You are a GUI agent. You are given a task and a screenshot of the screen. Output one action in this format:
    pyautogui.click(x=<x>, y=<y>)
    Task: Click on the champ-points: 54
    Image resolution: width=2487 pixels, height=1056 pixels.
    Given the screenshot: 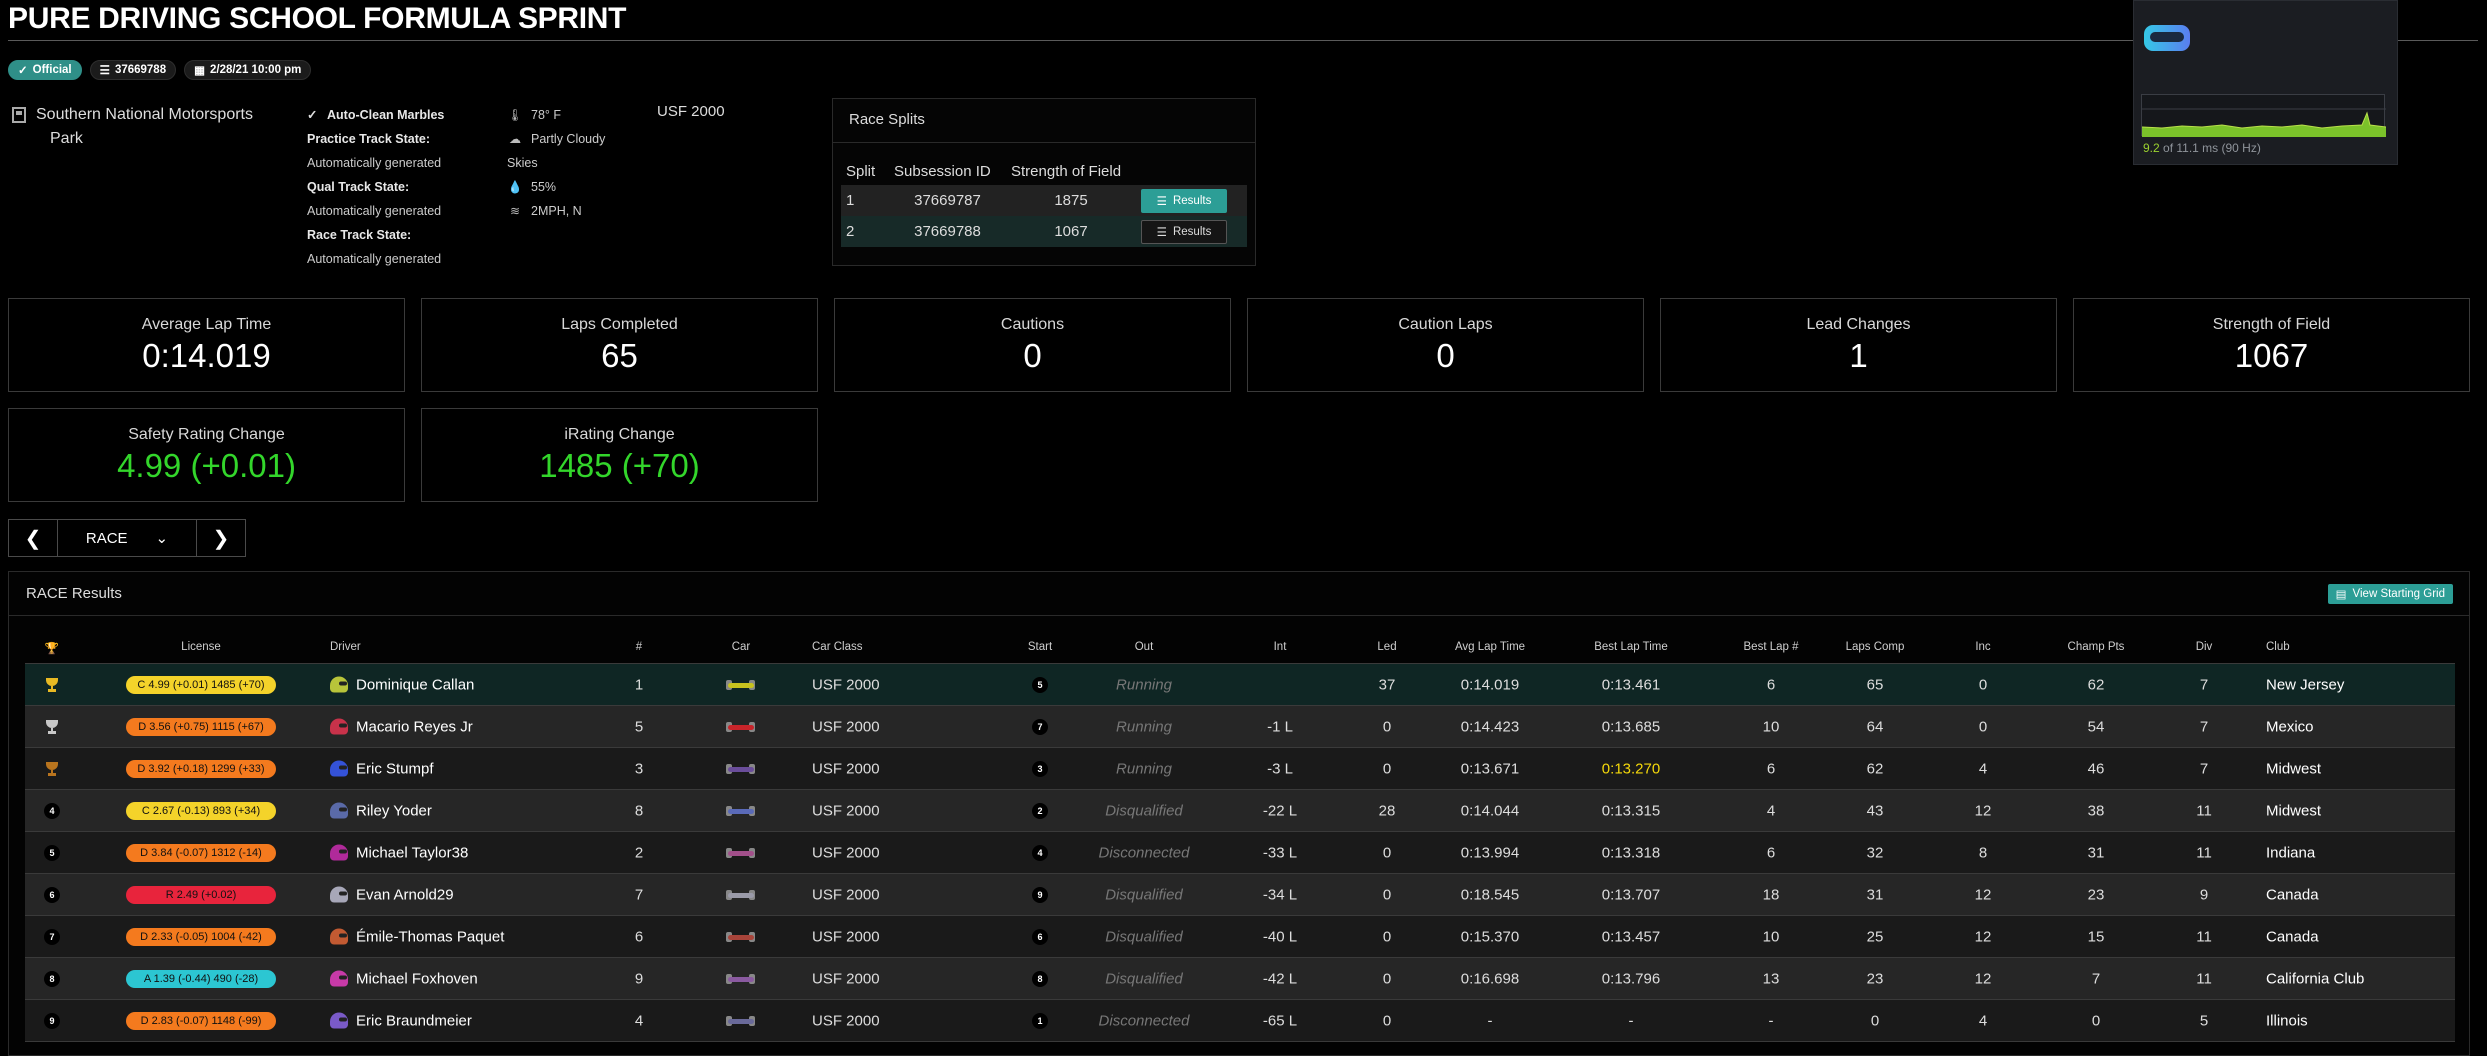 What is the action you would take?
    pyautogui.click(x=2096, y=726)
    